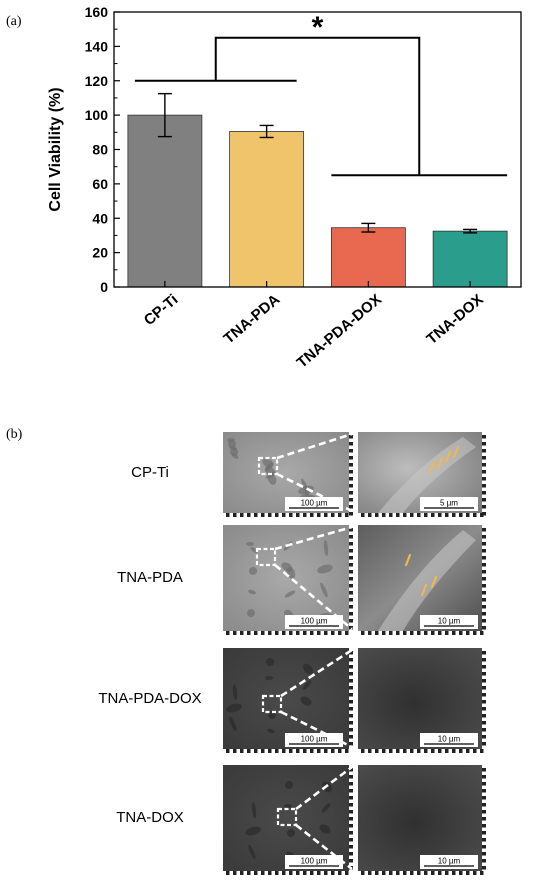 The width and height of the screenshot is (550, 881). Describe the element at coordinates (354, 700) in the screenshot. I see `sem-row-tna-pda-dox: 100 µm 10 µm` at that location.